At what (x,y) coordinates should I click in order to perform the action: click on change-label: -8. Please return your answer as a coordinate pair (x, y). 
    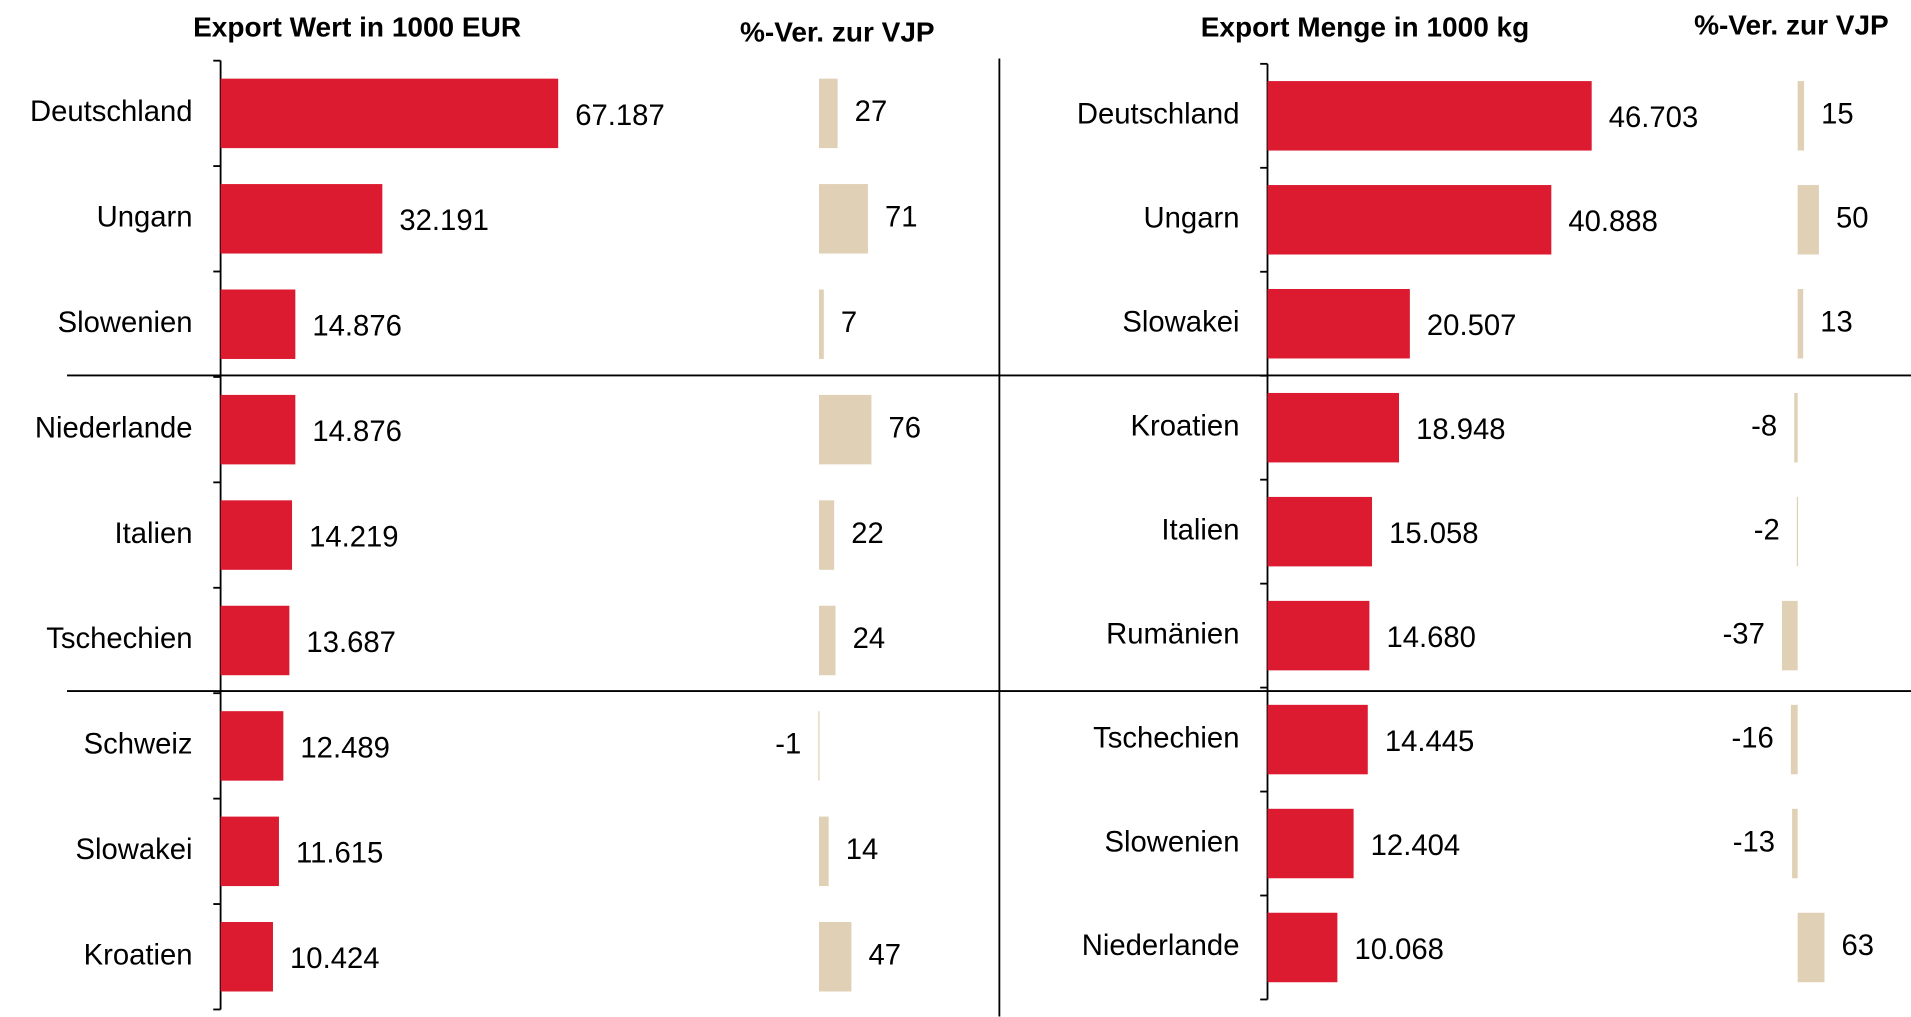
    Looking at the image, I should click on (1764, 426).